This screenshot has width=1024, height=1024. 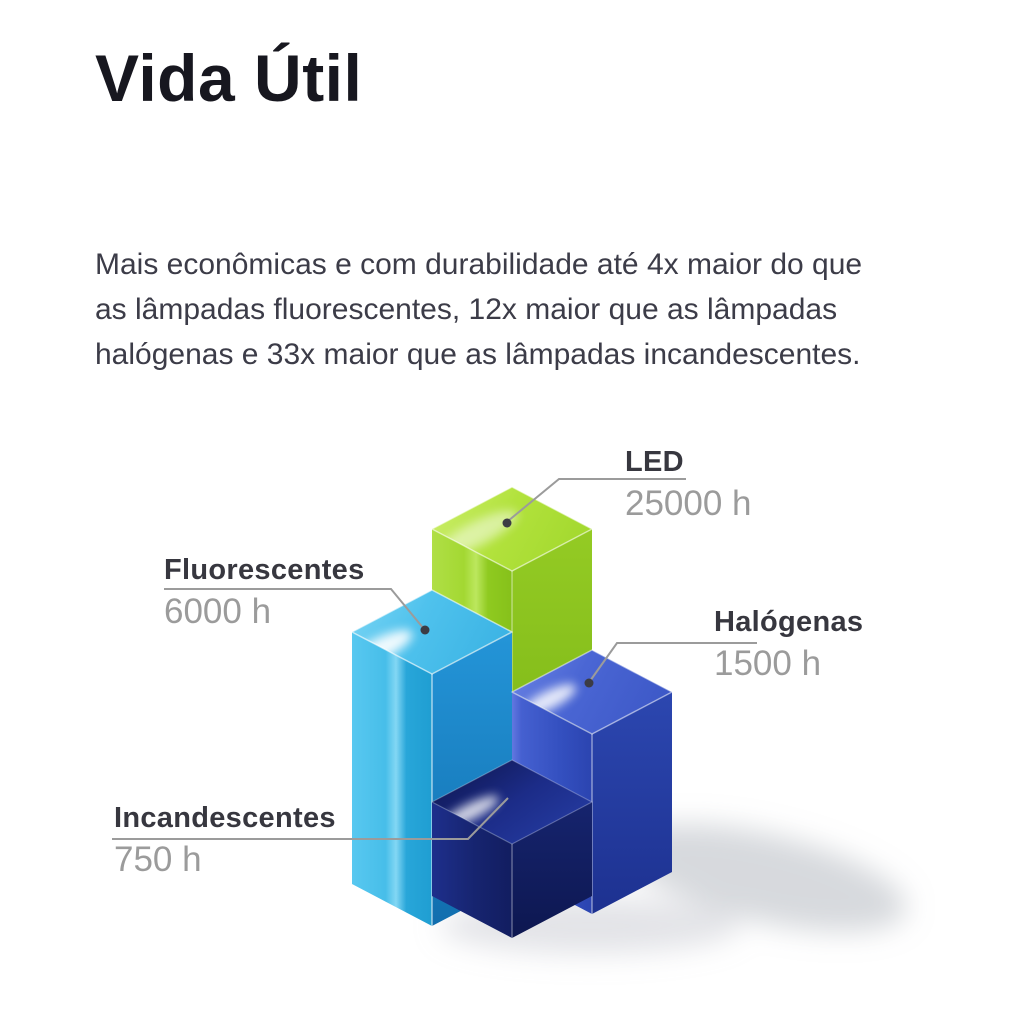 What do you see at coordinates (218, 611) in the screenshot?
I see `callout-fluorescentes-value: 6000 h` at bounding box center [218, 611].